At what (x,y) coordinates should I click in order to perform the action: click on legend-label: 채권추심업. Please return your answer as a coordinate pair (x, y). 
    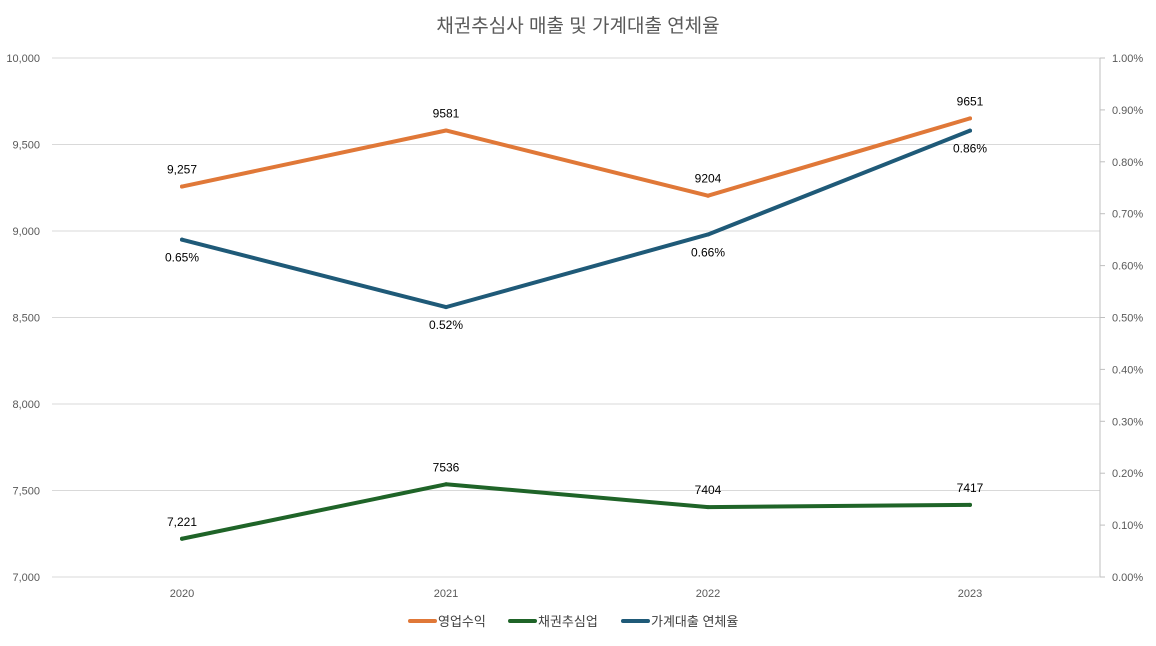
    Looking at the image, I should click on (568, 621).